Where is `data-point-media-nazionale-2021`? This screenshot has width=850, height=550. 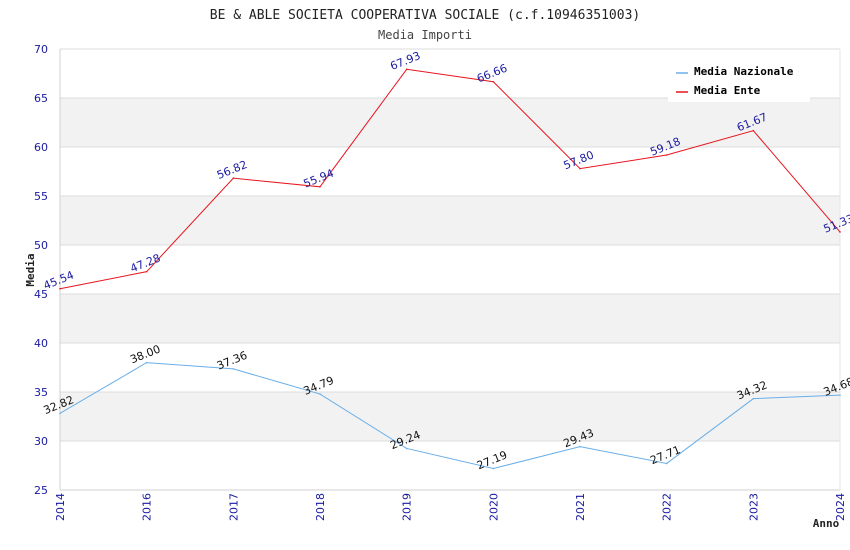
data-point-media-nazionale-2021 is located at coordinates (580, 446).